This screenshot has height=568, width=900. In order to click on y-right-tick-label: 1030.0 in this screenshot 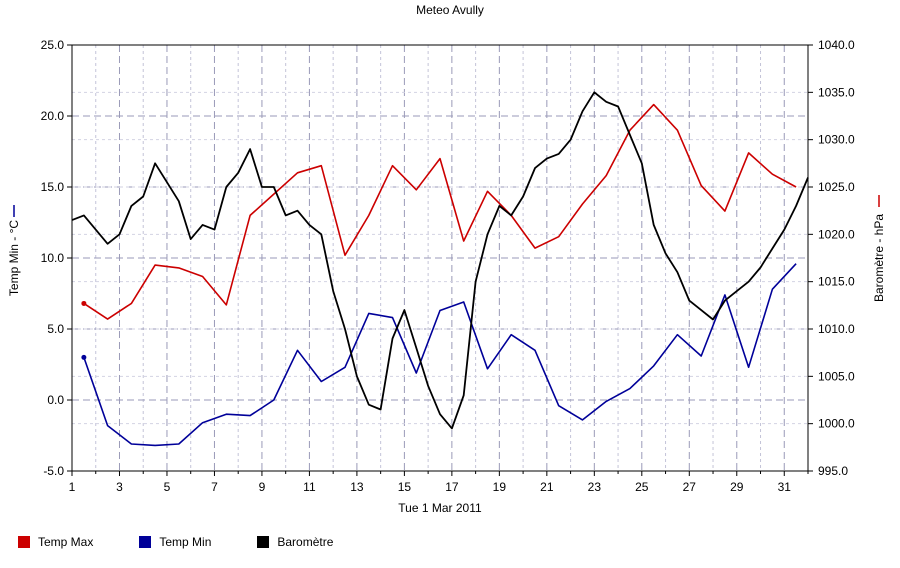, I will do `click(836, 140)`.